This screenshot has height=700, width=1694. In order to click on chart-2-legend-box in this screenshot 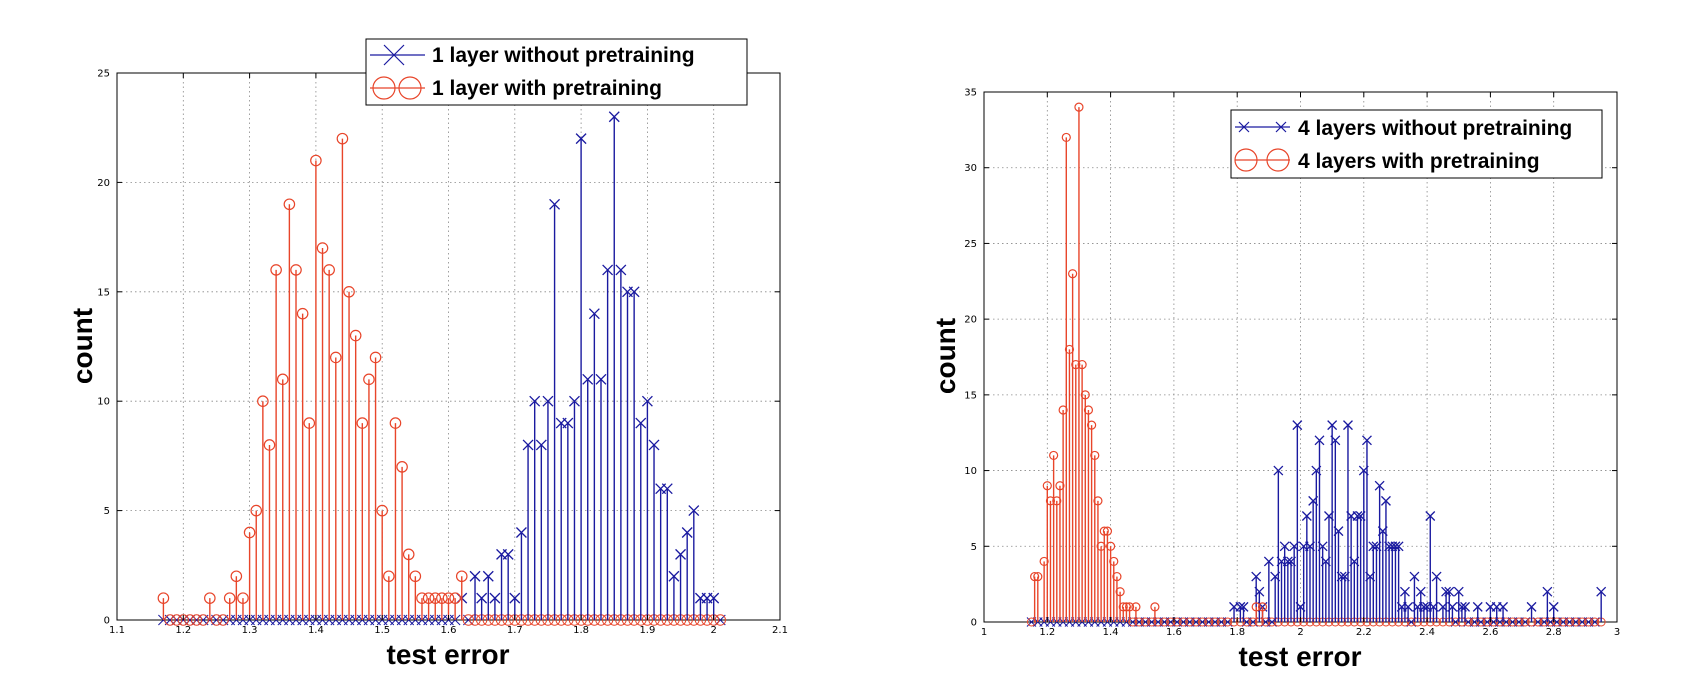, I will do `click(1416, 144)`.